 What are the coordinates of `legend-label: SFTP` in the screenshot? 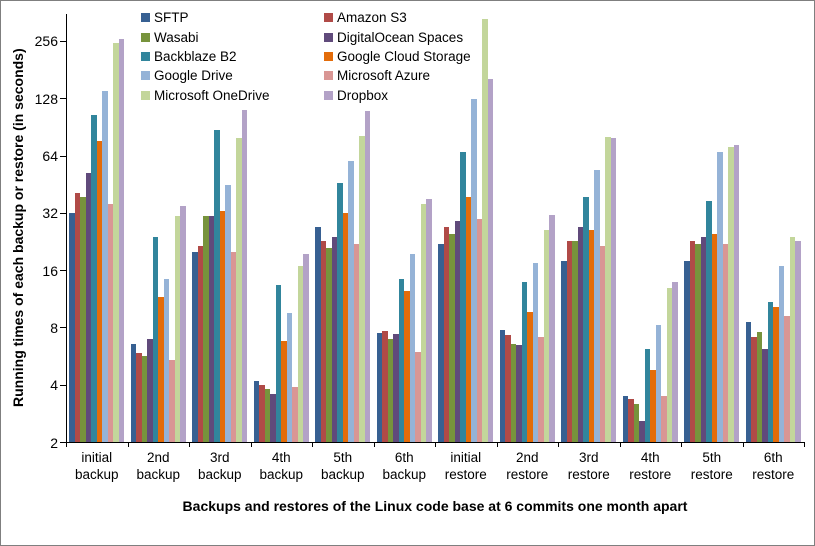 It's located at (171, 18).